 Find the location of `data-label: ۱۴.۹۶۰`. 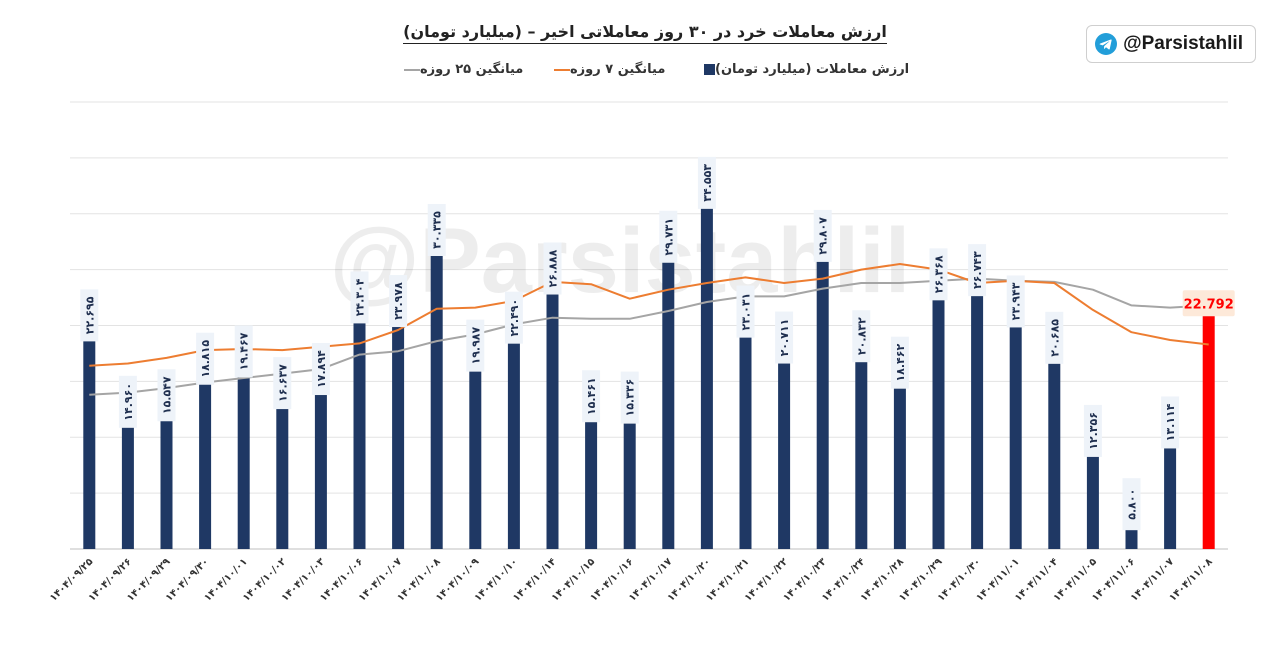

data-label: ۱۴.۹۶۰ is located at coordinates (128, 402).